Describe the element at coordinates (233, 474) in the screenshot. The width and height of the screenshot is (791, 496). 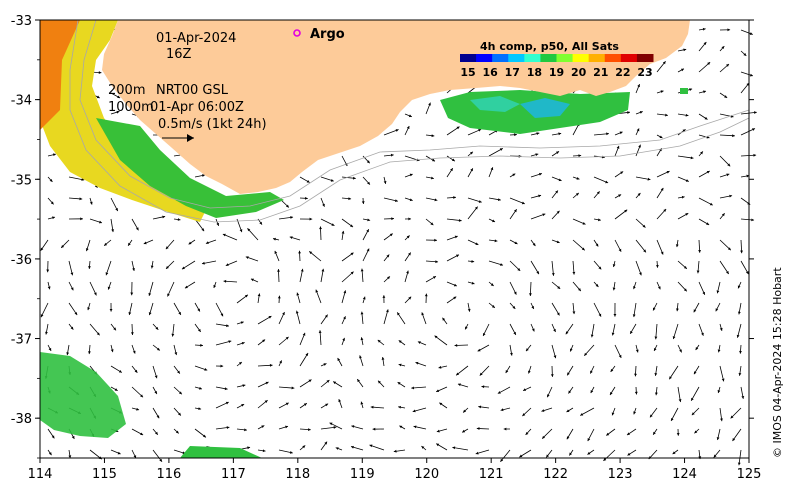
I see `x-tick-label: 117` at that location.